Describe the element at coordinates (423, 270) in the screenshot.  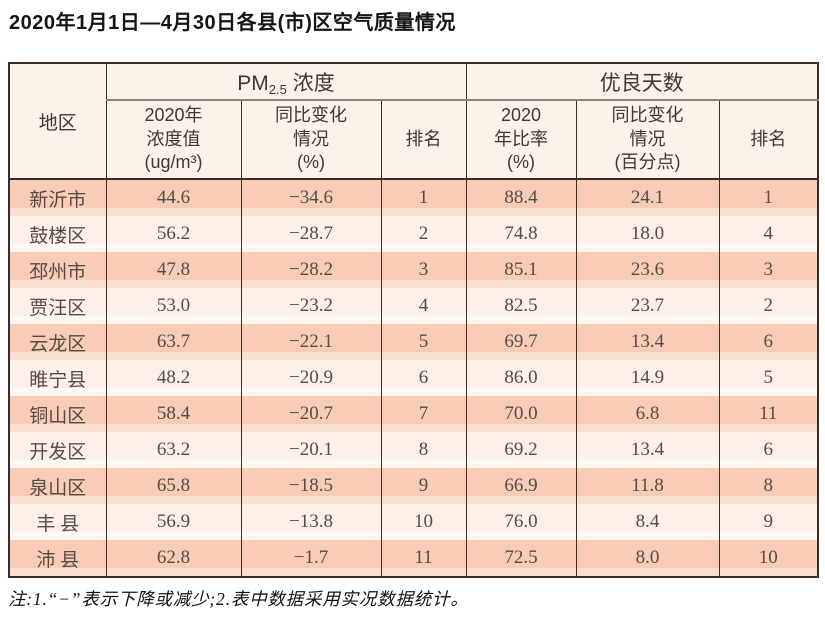
I see `pm-rank-cell: 3` at that location.